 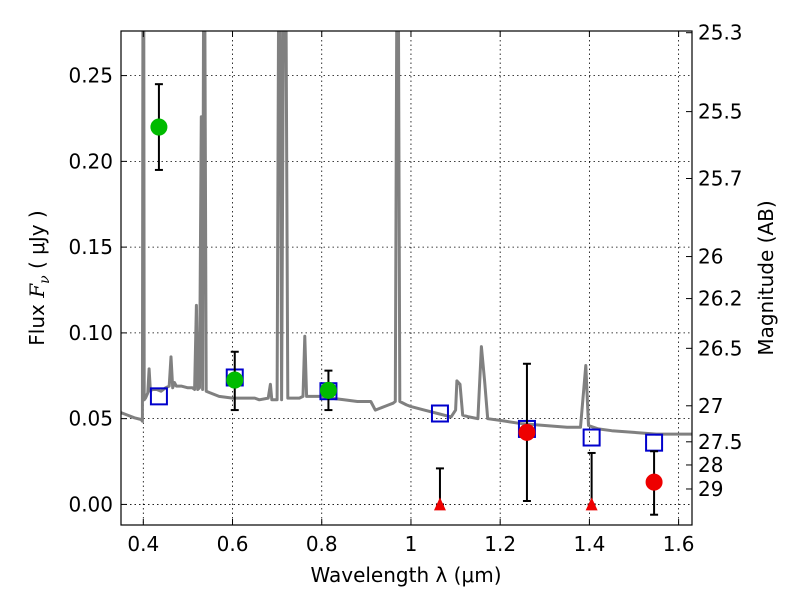 I want to click on y2-tick-label: 26, so click(x=710, y=257).